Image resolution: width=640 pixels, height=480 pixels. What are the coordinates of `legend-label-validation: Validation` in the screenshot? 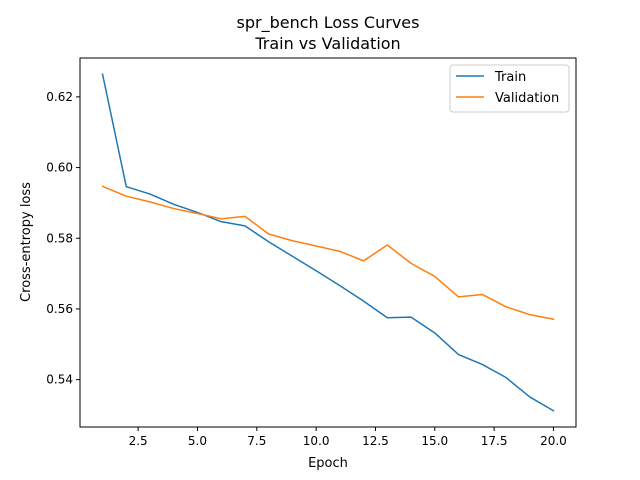 It's located at (527, 98).